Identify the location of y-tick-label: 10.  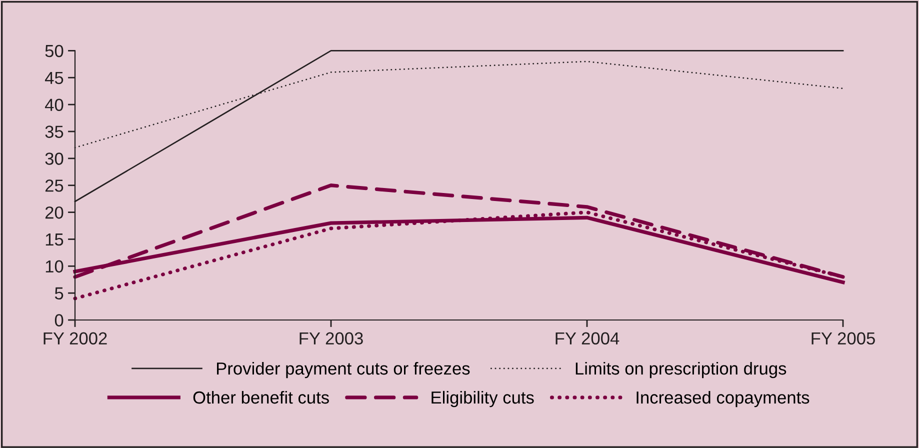
(55, 266).